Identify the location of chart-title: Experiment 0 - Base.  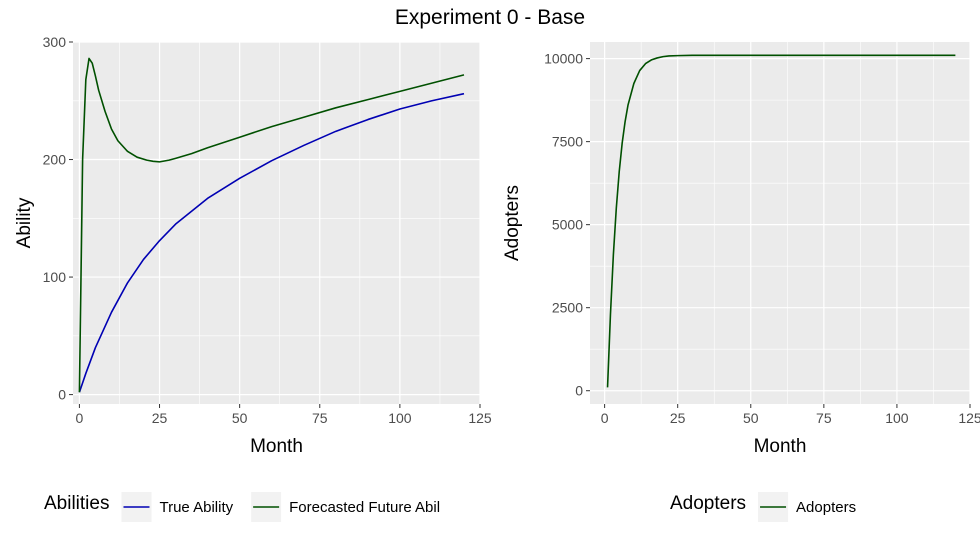
(490, 17).